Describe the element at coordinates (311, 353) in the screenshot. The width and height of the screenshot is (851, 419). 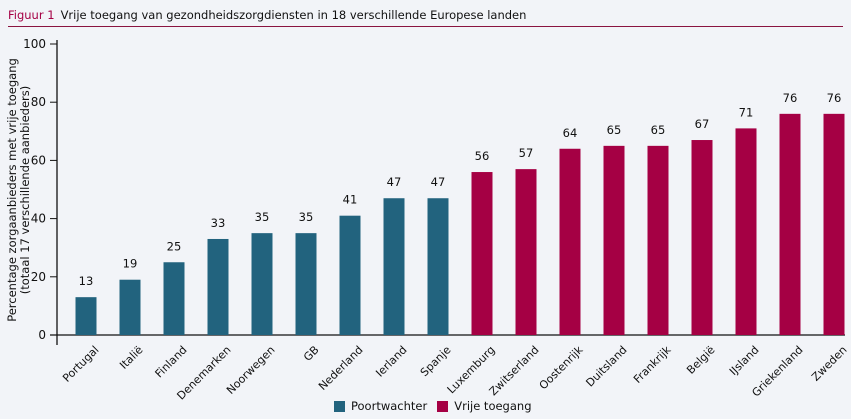
I see `x-tick-label: GB` at that location.